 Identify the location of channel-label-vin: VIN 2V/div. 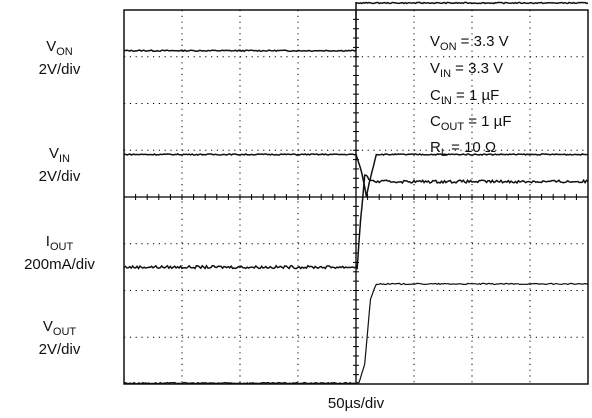
(59, 165).